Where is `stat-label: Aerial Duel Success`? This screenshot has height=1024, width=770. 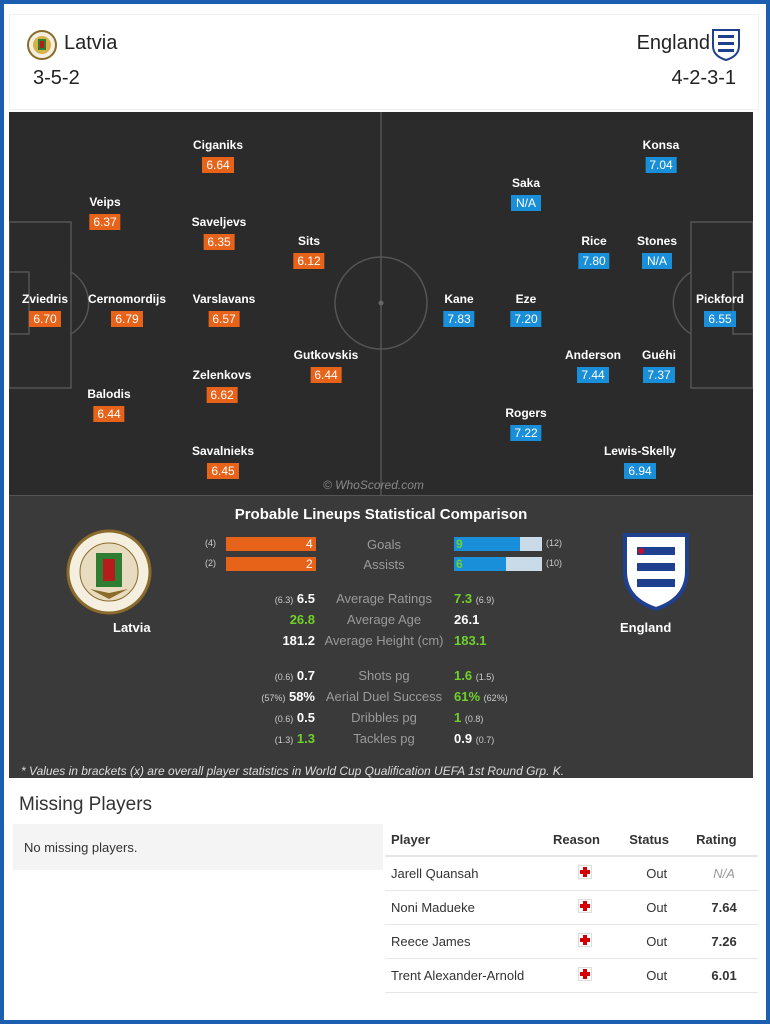
stat-label: Aerial Duel Success is located at coordinates (384, 696).